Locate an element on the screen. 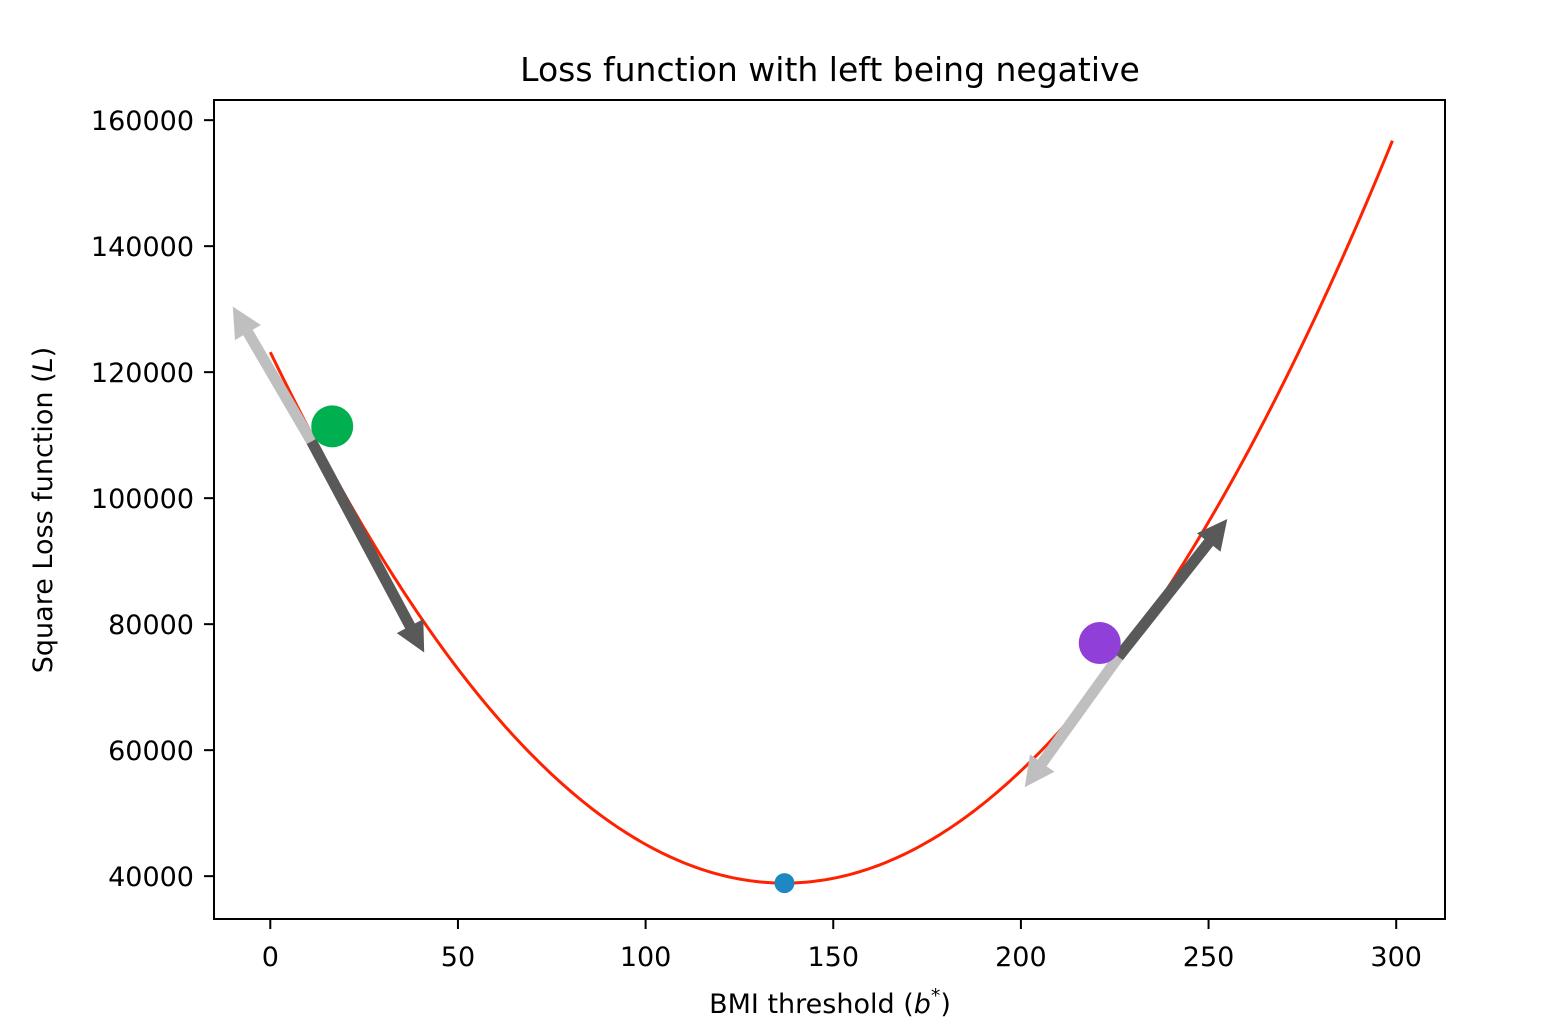 Image resolution: width=1564 pixels, height=1032 pixels. y-axis-label-paren-close: ) is located at coordinates (43, 352).